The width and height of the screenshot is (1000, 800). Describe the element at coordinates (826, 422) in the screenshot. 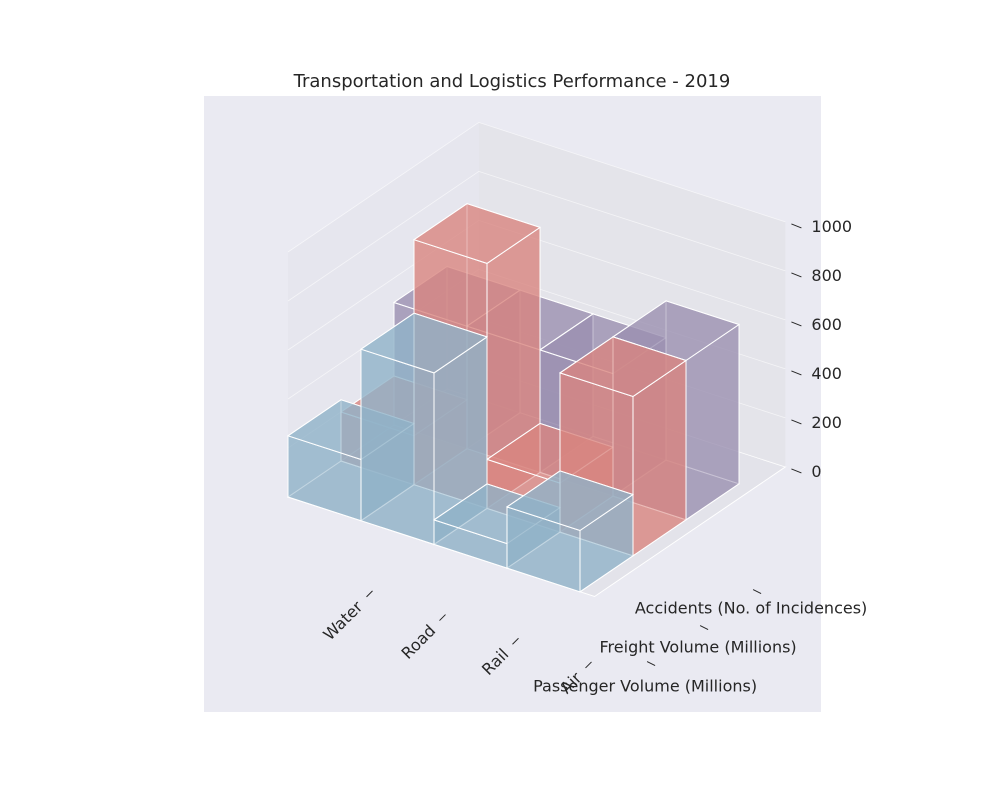

I see `z-tick-label: 200` at that location.